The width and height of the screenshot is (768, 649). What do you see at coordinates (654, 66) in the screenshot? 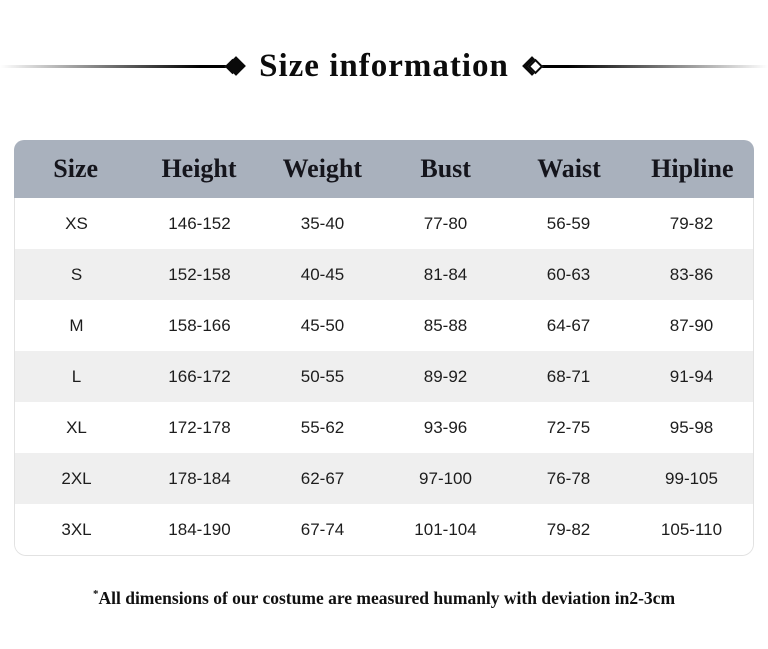
I see `decor-line-right` at bounding box center [654, 66].